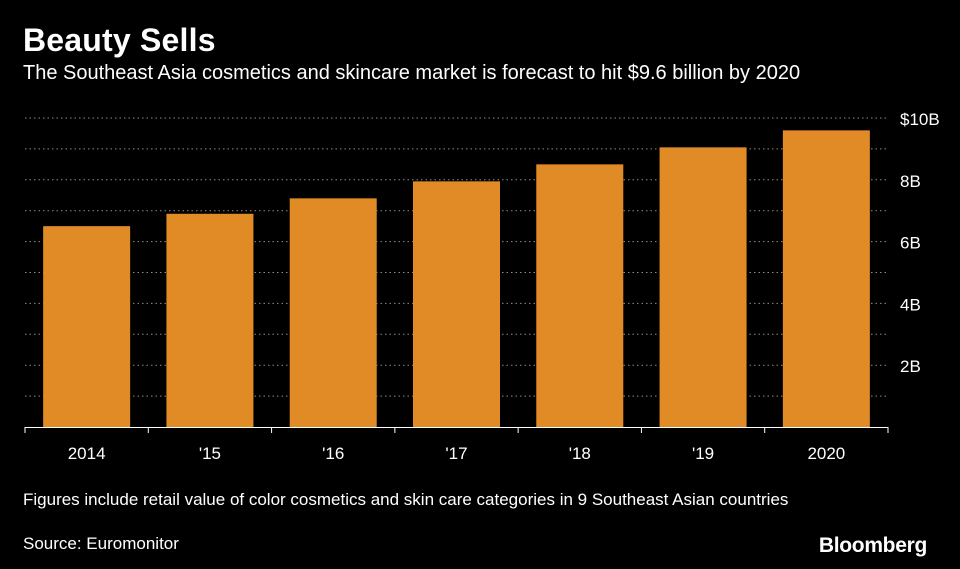 This screenshot has width=960, height=569. I want to click on y-tick-label: $10B, so click(920, 119).